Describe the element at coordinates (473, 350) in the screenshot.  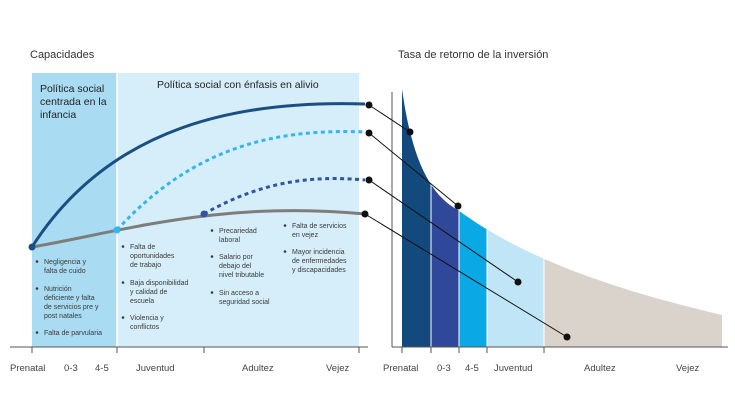
I see `right-axis-ticks` at that location.